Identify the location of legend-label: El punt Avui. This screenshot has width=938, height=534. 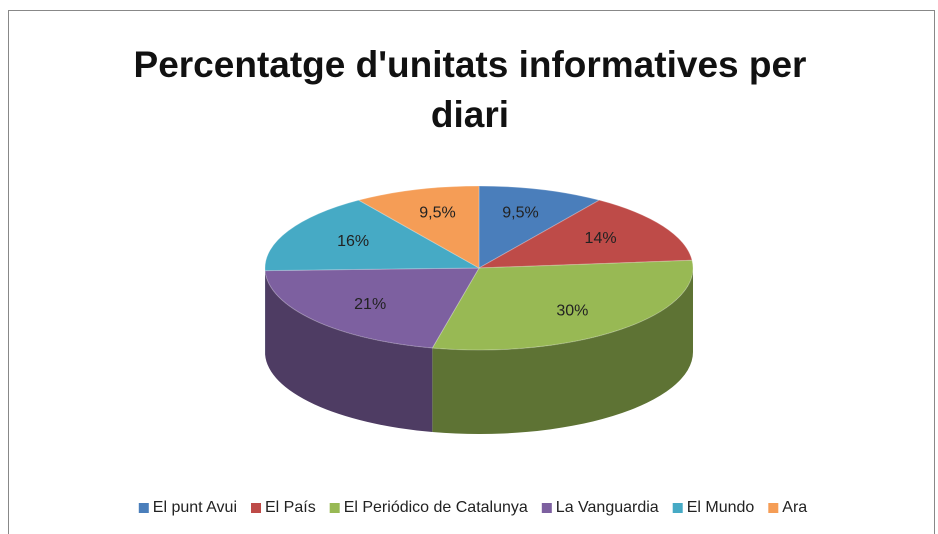
(195, 507).